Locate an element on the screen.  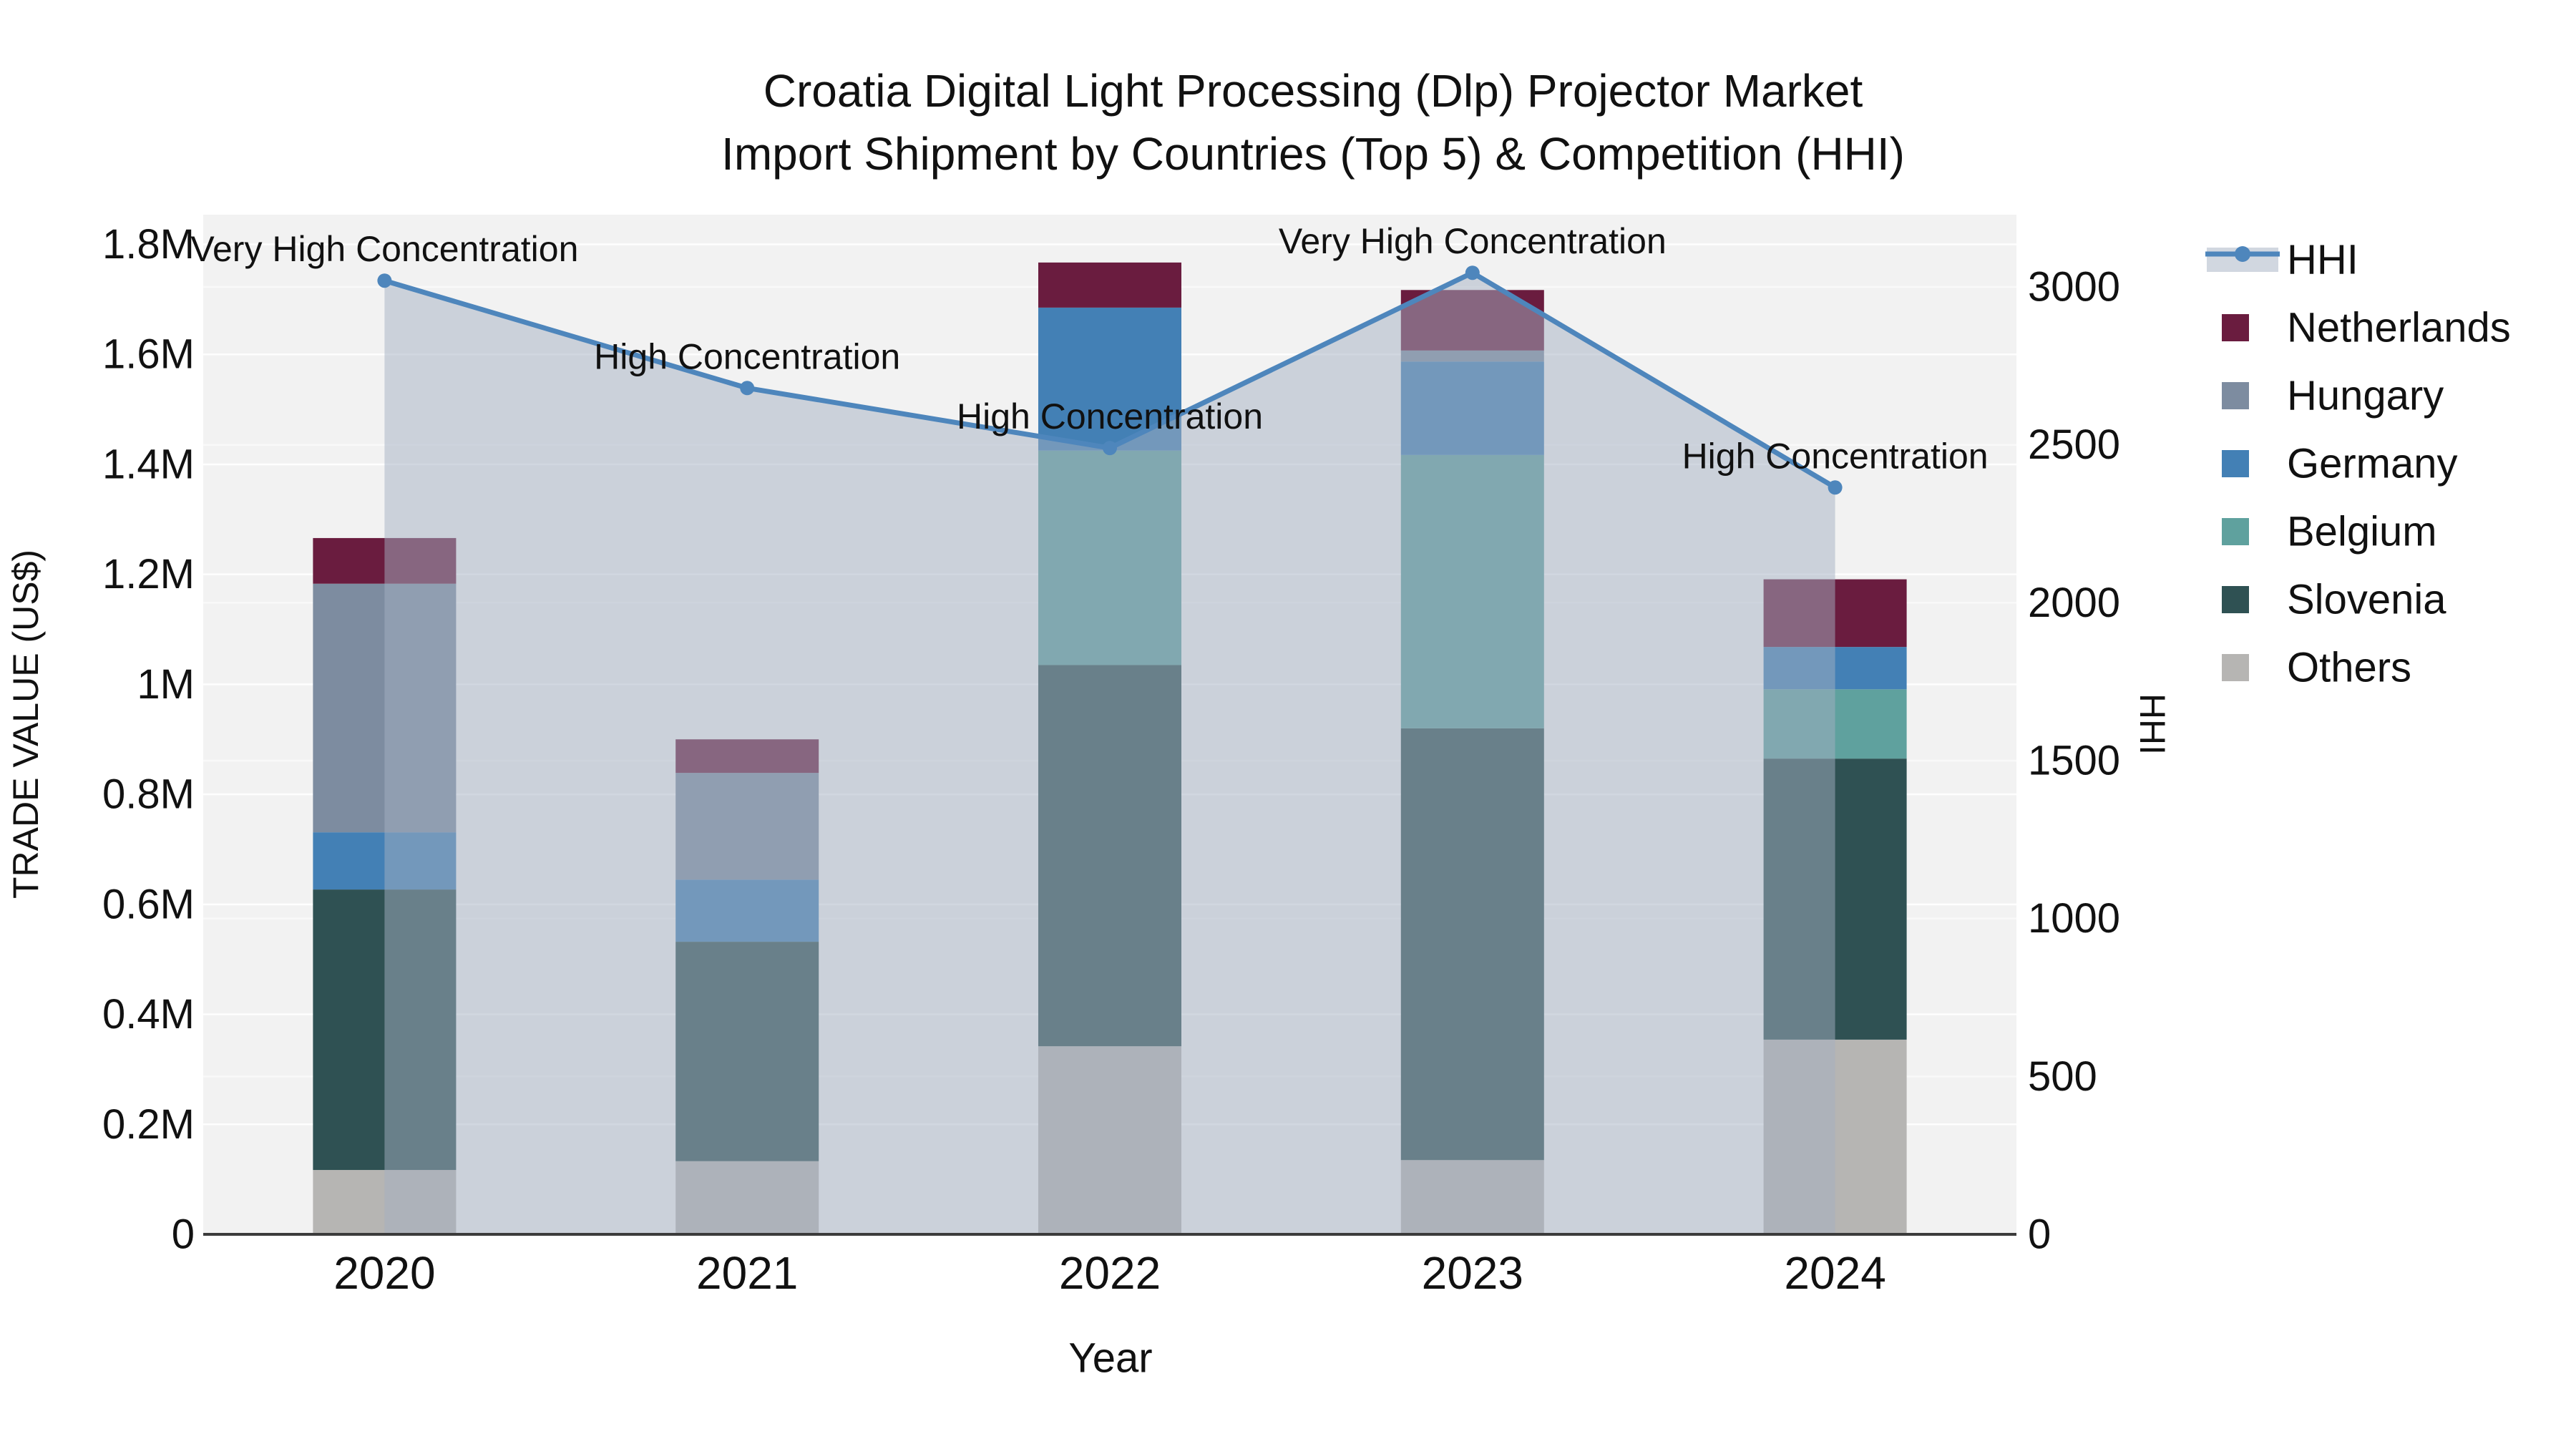
hhi-marker-2022 is located at coordinates (1110, 448).